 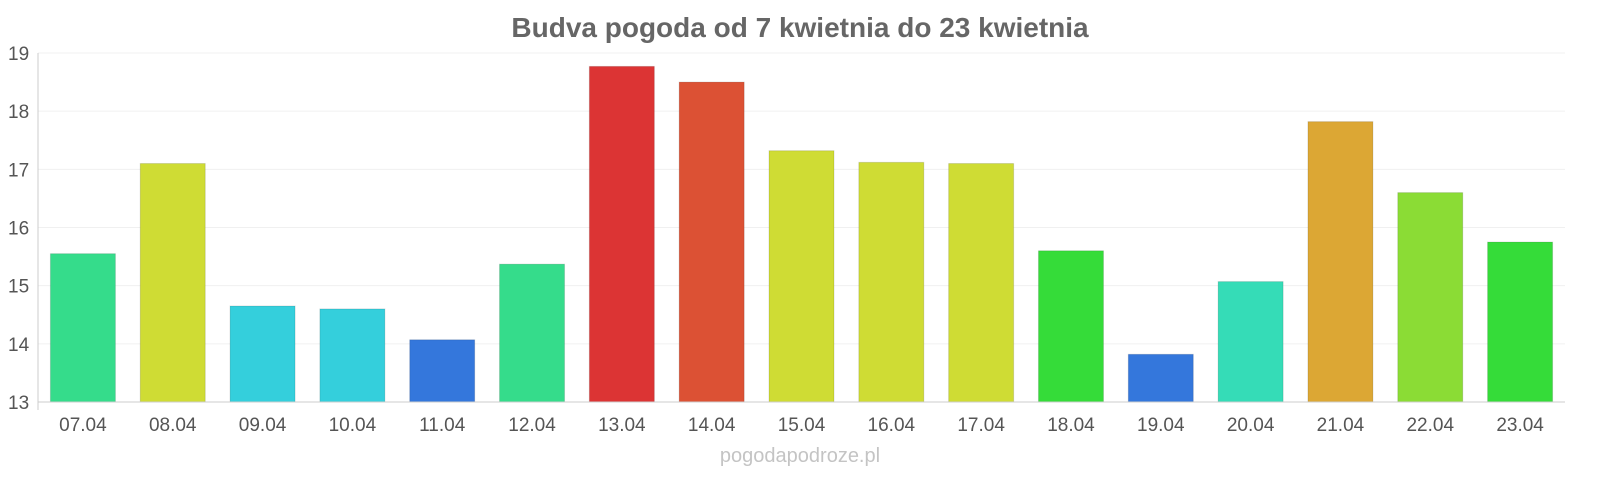 I want to click on y-tick-label: 19, so click(x=18, y=54).